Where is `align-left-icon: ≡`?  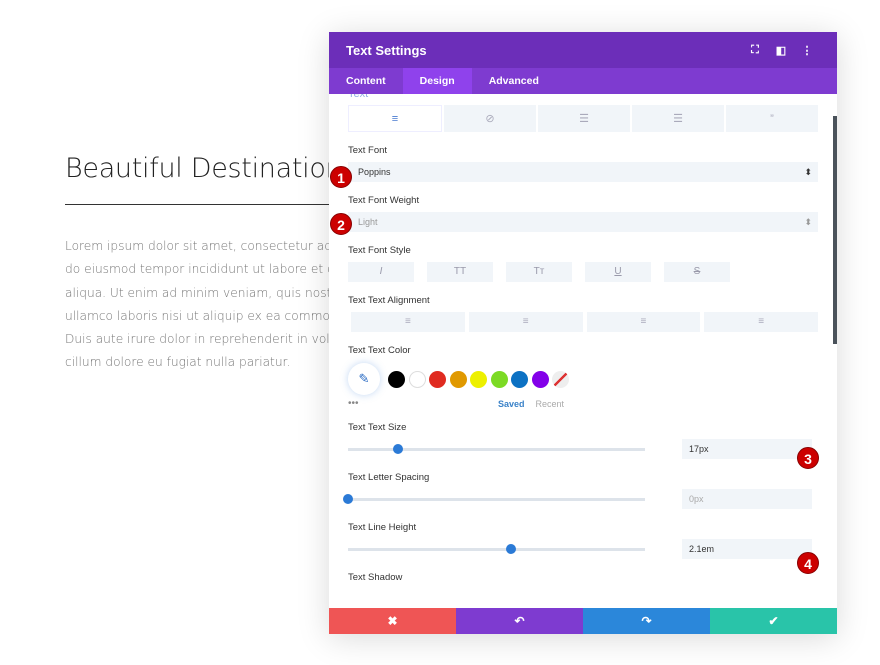
align-left-icon: ≡ is located at coordinates (395, 118).